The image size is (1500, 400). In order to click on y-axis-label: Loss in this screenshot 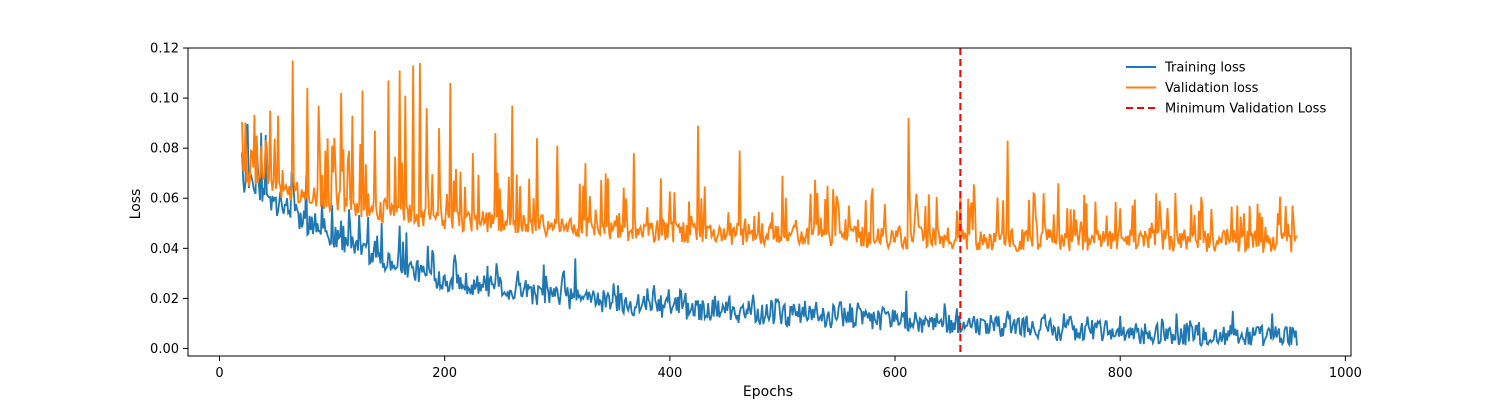, I will do `click(136, 204)`.